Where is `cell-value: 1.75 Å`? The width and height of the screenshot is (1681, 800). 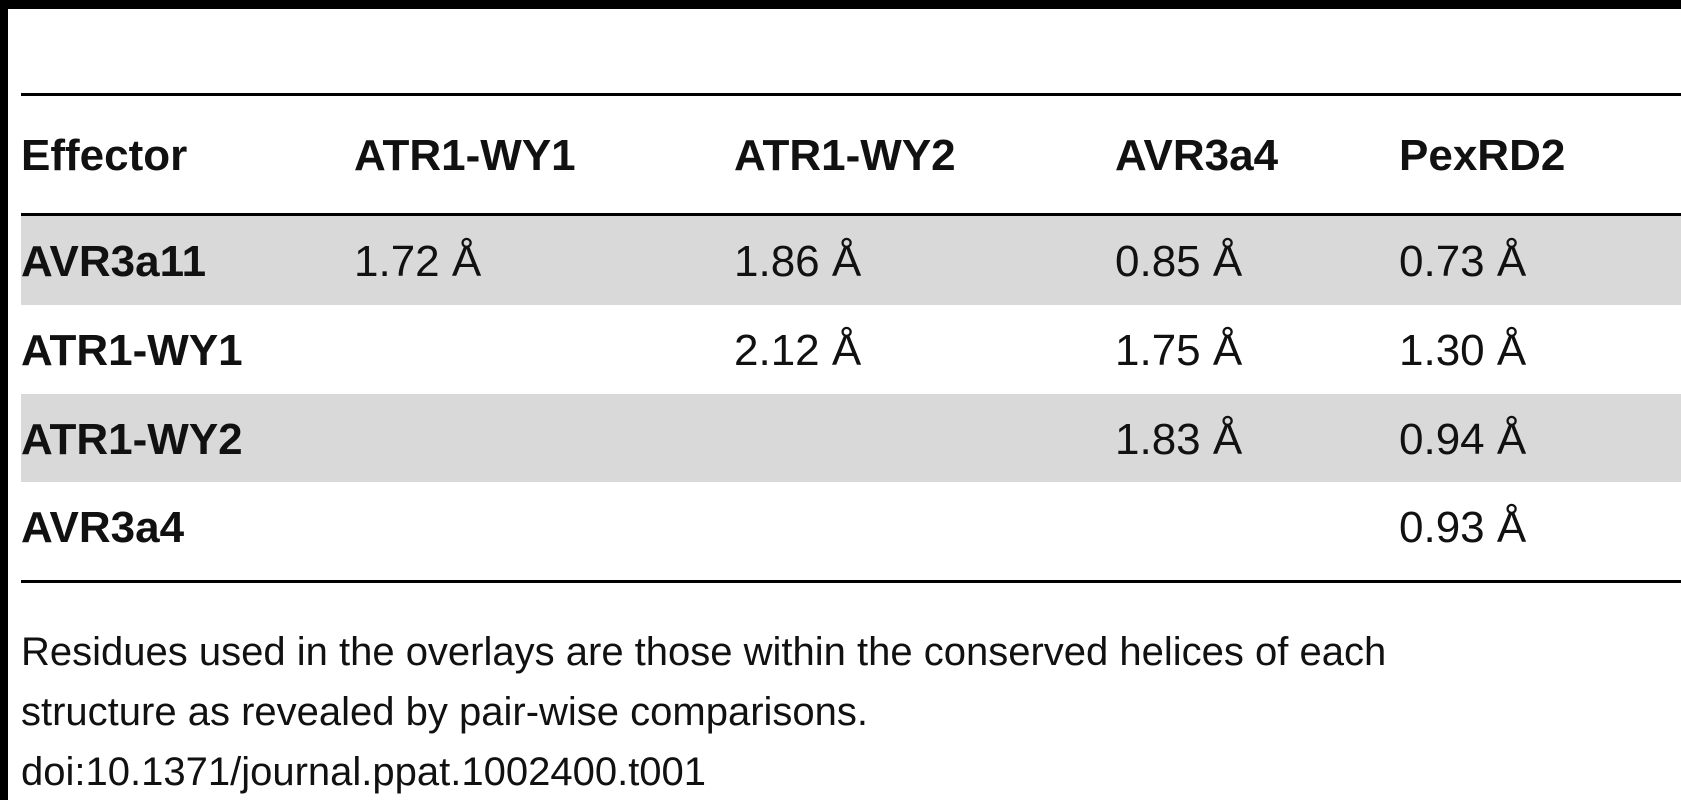 cell-value: 1.75 Å is located at coordinates (1179, 350).